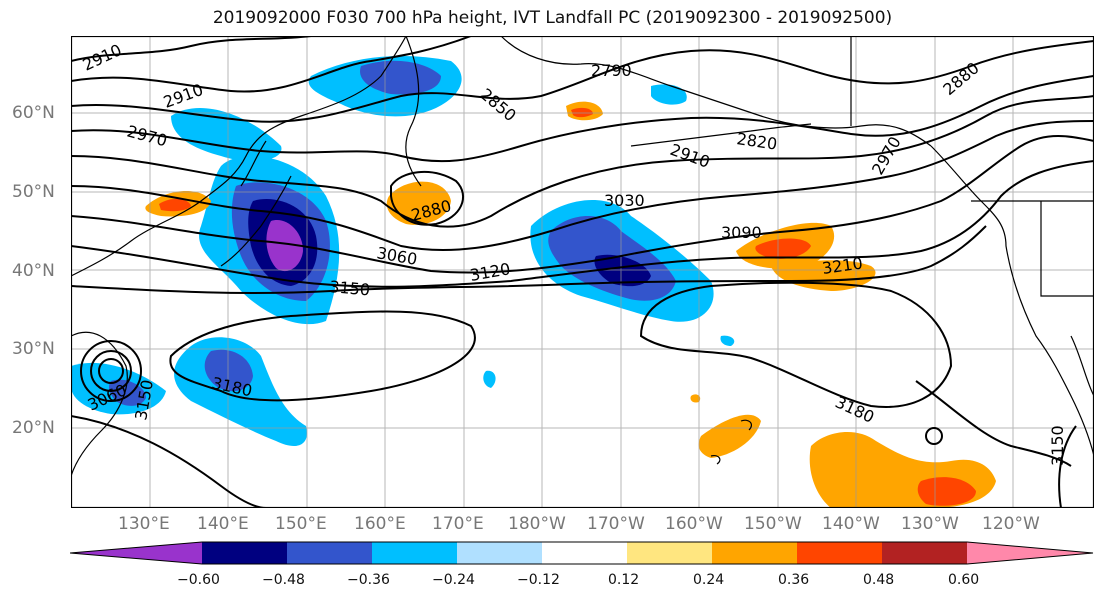 The height and width of the screenshot is (601, 1105). Describe the element at coordinates (794, 580) in the screenshot. I see `colorbar-tick-label: 0.36` at that location.